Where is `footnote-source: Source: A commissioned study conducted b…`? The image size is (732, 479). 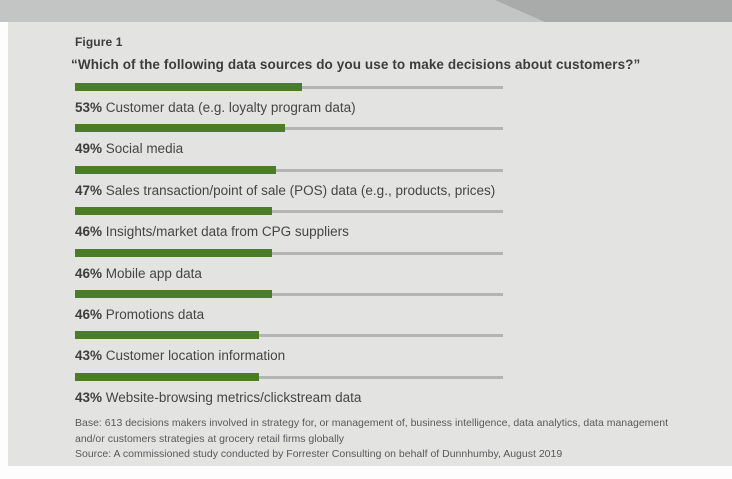
footnote-source: Source: A commissioned study conducted b… is located at coordinates (319, 454).